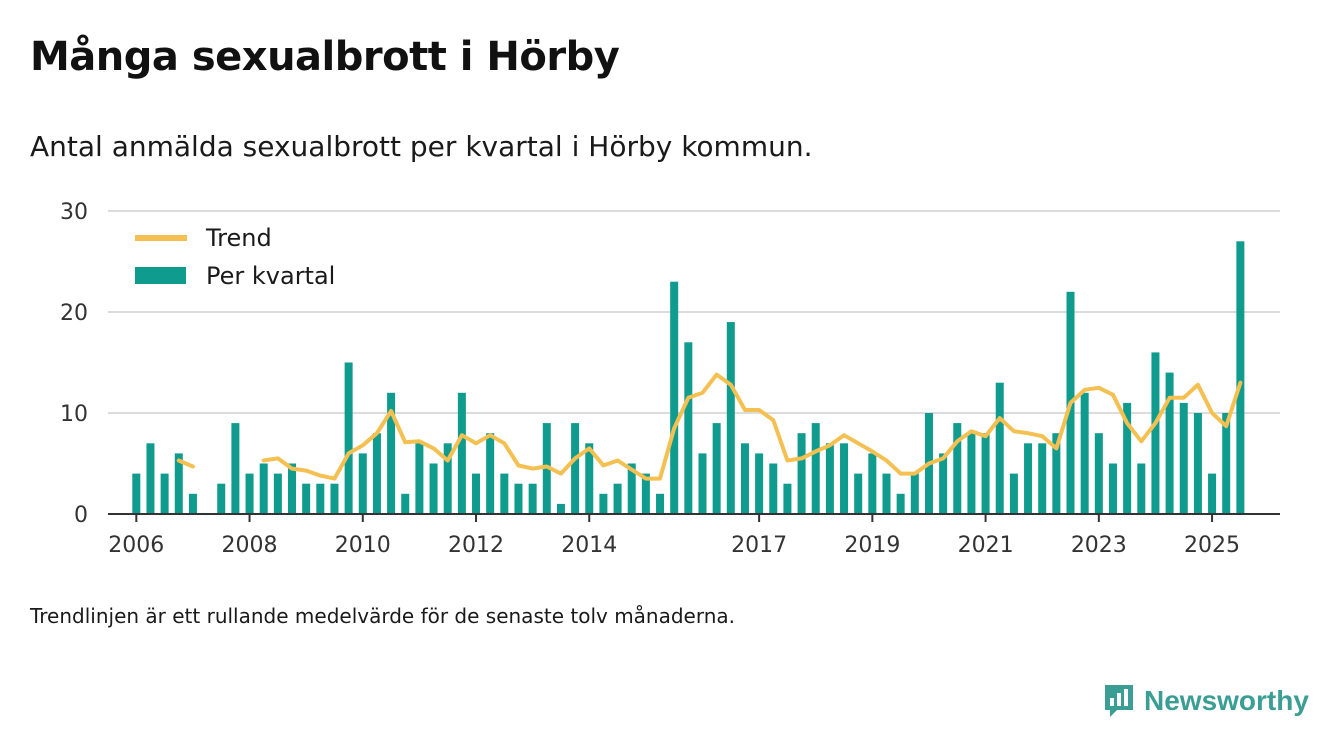 This screenshot has height=753, width=1340. I want to click on brand-name: Newsworthy, so click(1226, 700).